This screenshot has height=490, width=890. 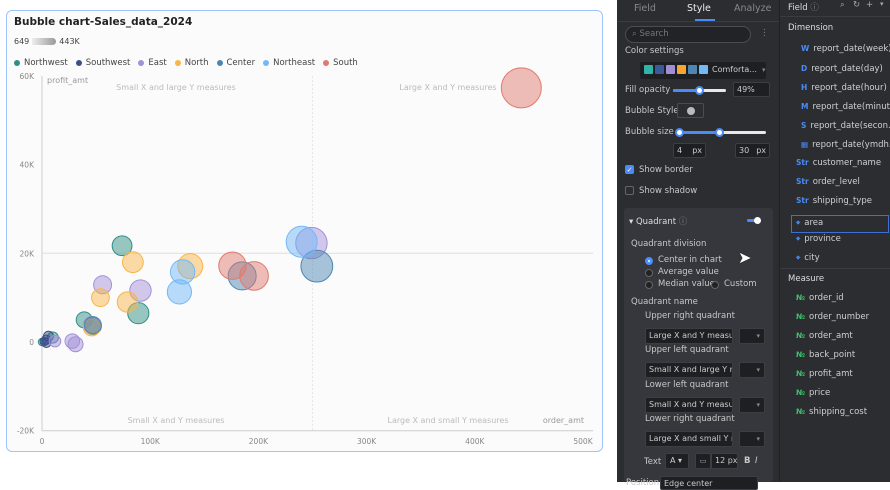 I want to click on bubble-southwest, so click(x=44, y=341).